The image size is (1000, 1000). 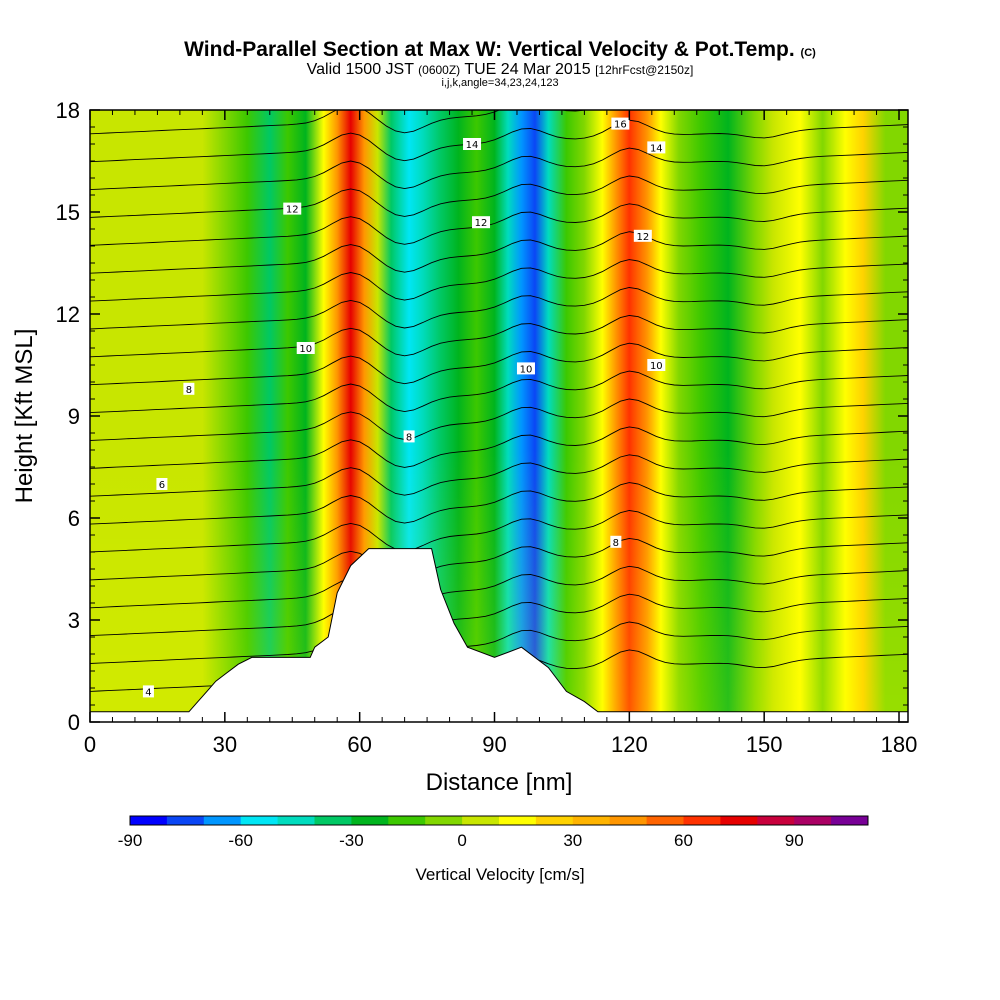 I want to click on x-tick-label: 120, so click(x=629, y=744).